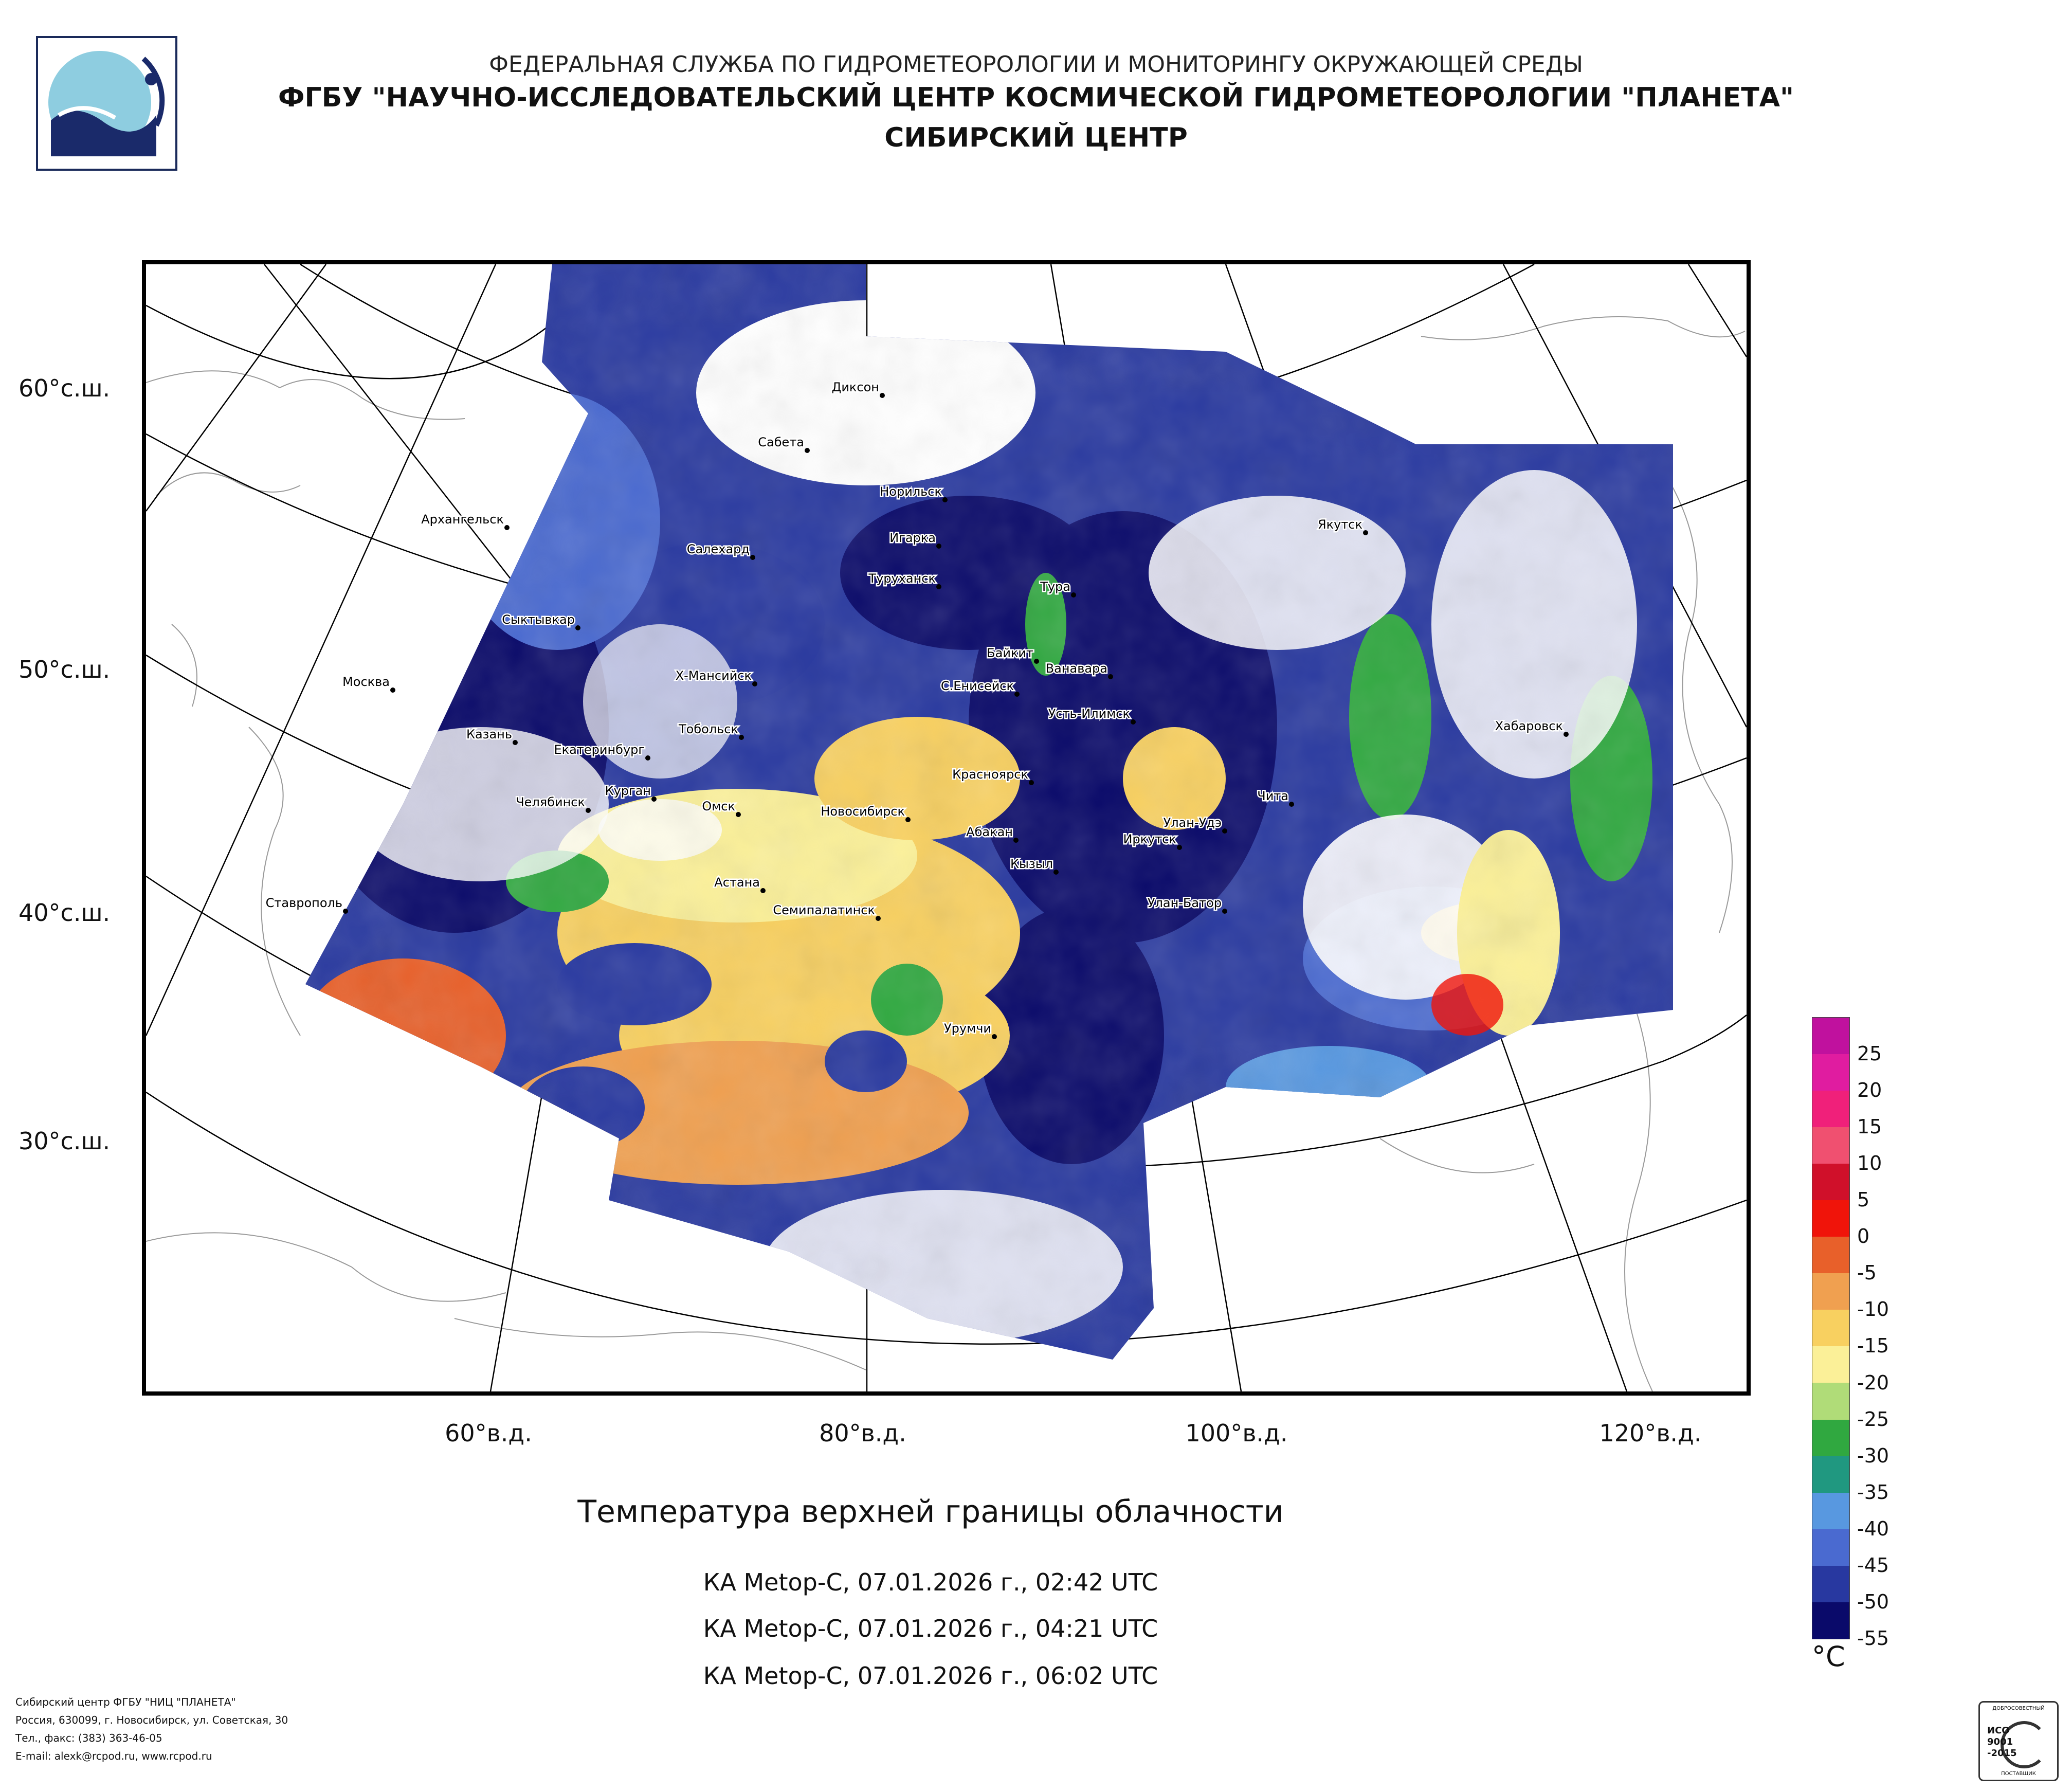  Describe the element at coordinates (1873, 1346) in the screenshot. I see `legend-tick-label: -15` at that location.